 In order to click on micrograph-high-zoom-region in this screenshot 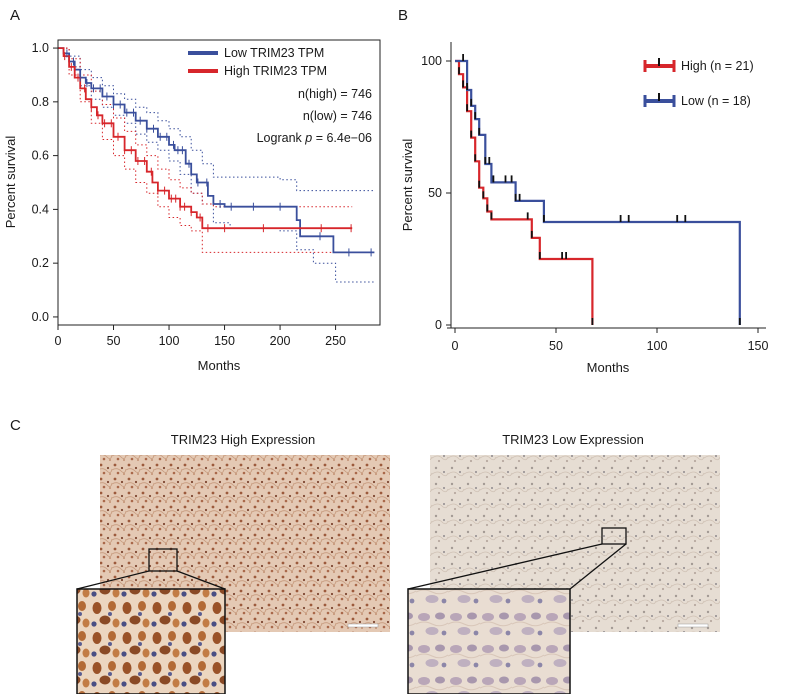, I will do `click(163, 560)`.